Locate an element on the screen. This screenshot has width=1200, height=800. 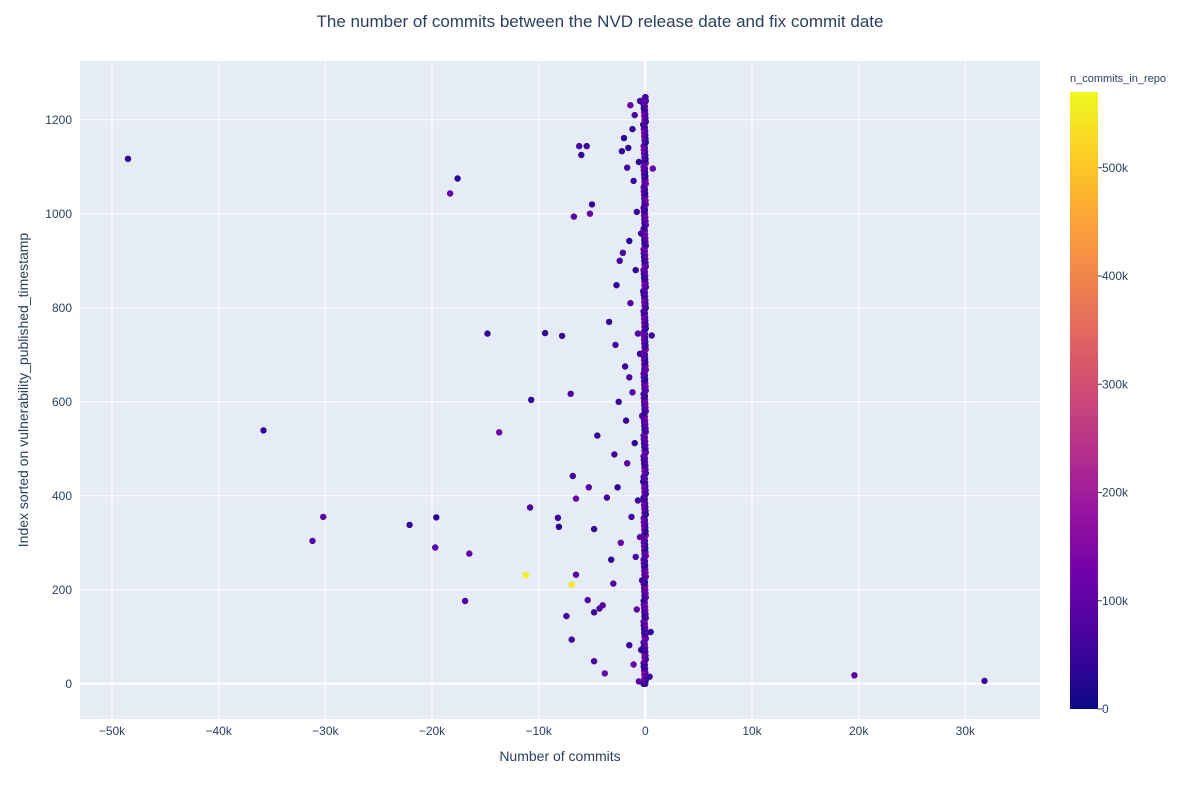
colorbar-tick-label: 400k is located at coordinates (1115, 276).